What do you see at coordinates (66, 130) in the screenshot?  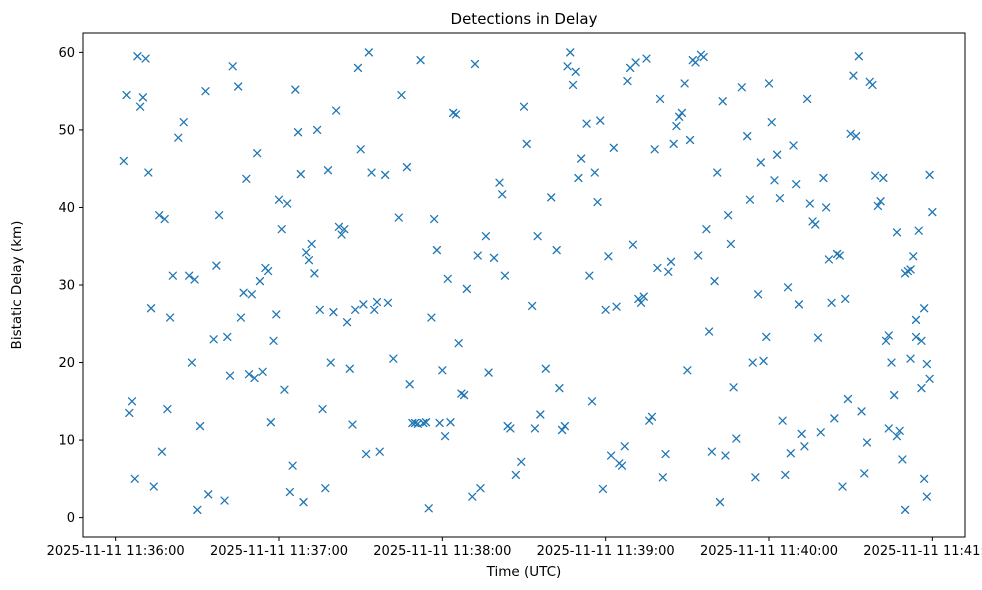 I see `y-tick-label: 50` at bounding box center [66, 130].